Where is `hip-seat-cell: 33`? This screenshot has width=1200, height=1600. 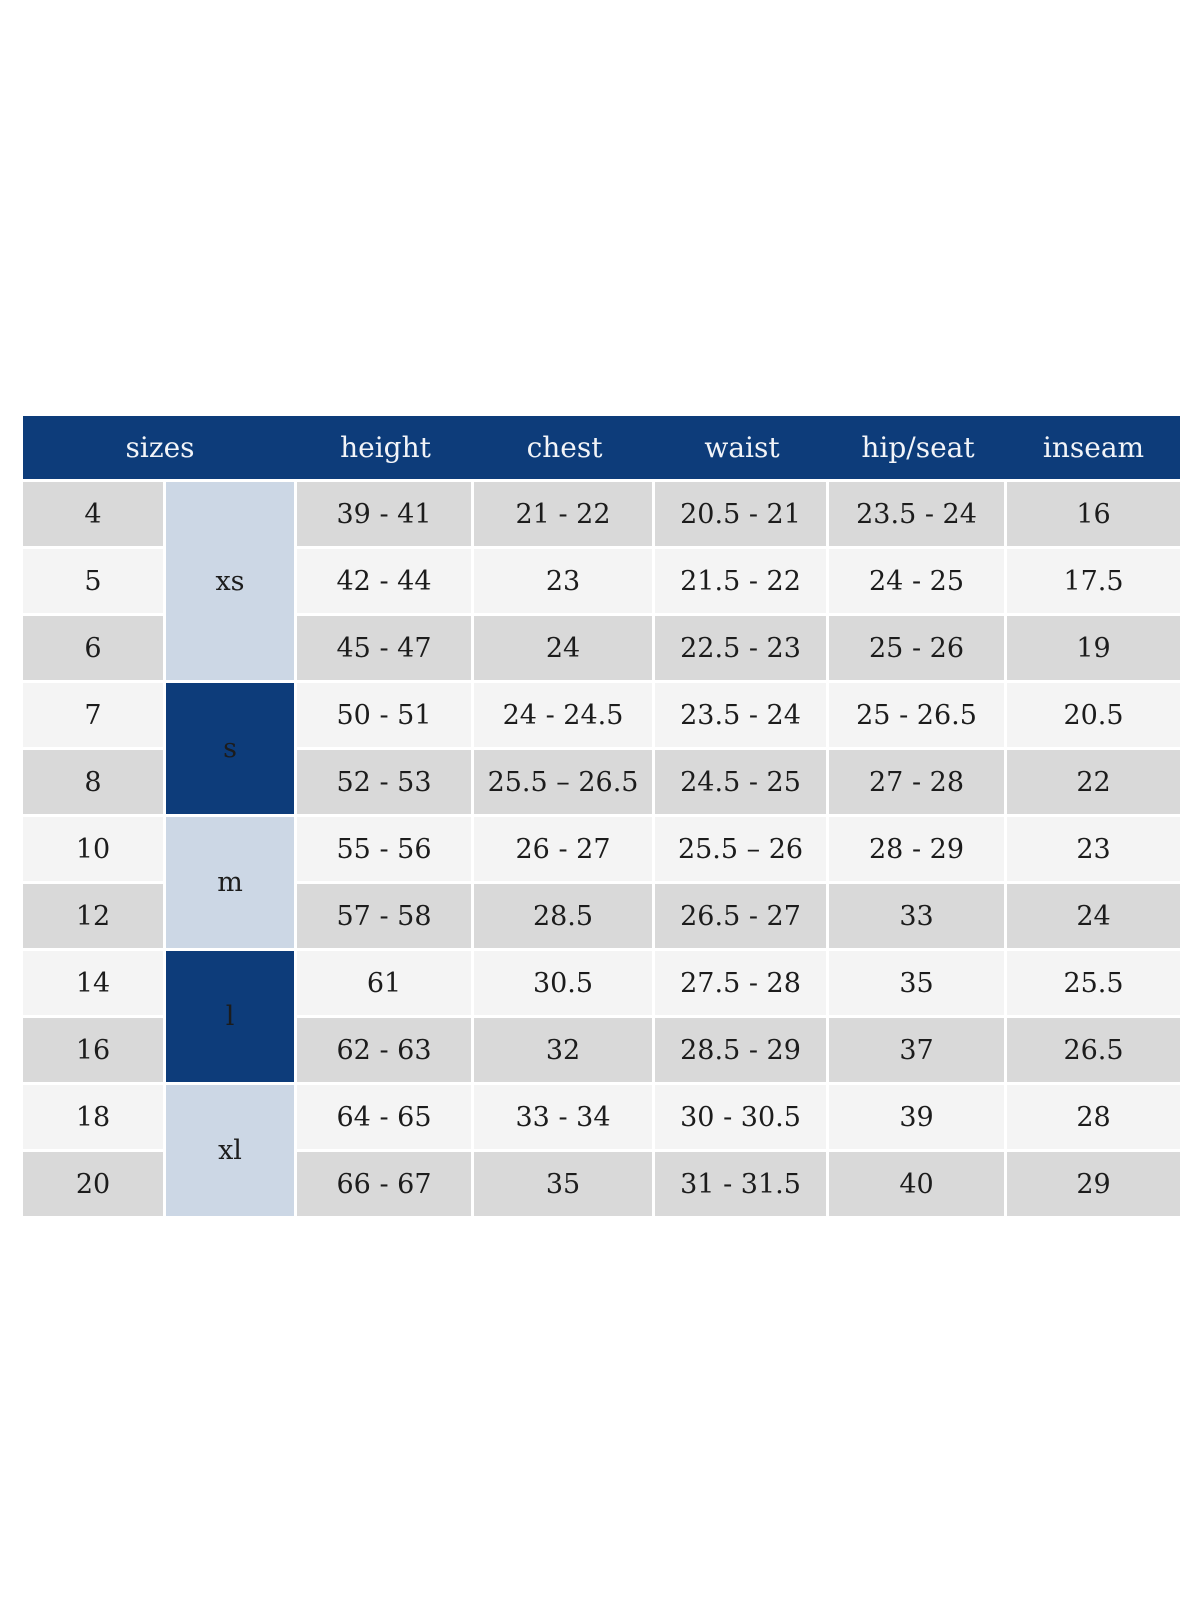 hip-seat-cell: 33 is located at coordinates (918, 917).